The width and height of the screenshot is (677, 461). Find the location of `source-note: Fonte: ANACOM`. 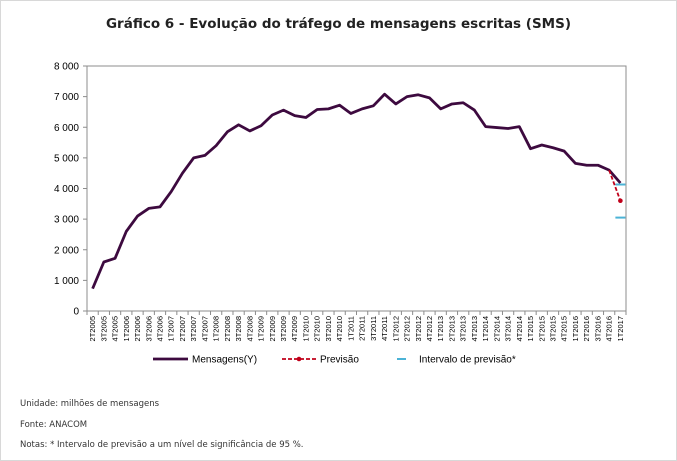

source-note: Fonte: ANACOM is located at coordinates (54, 425).